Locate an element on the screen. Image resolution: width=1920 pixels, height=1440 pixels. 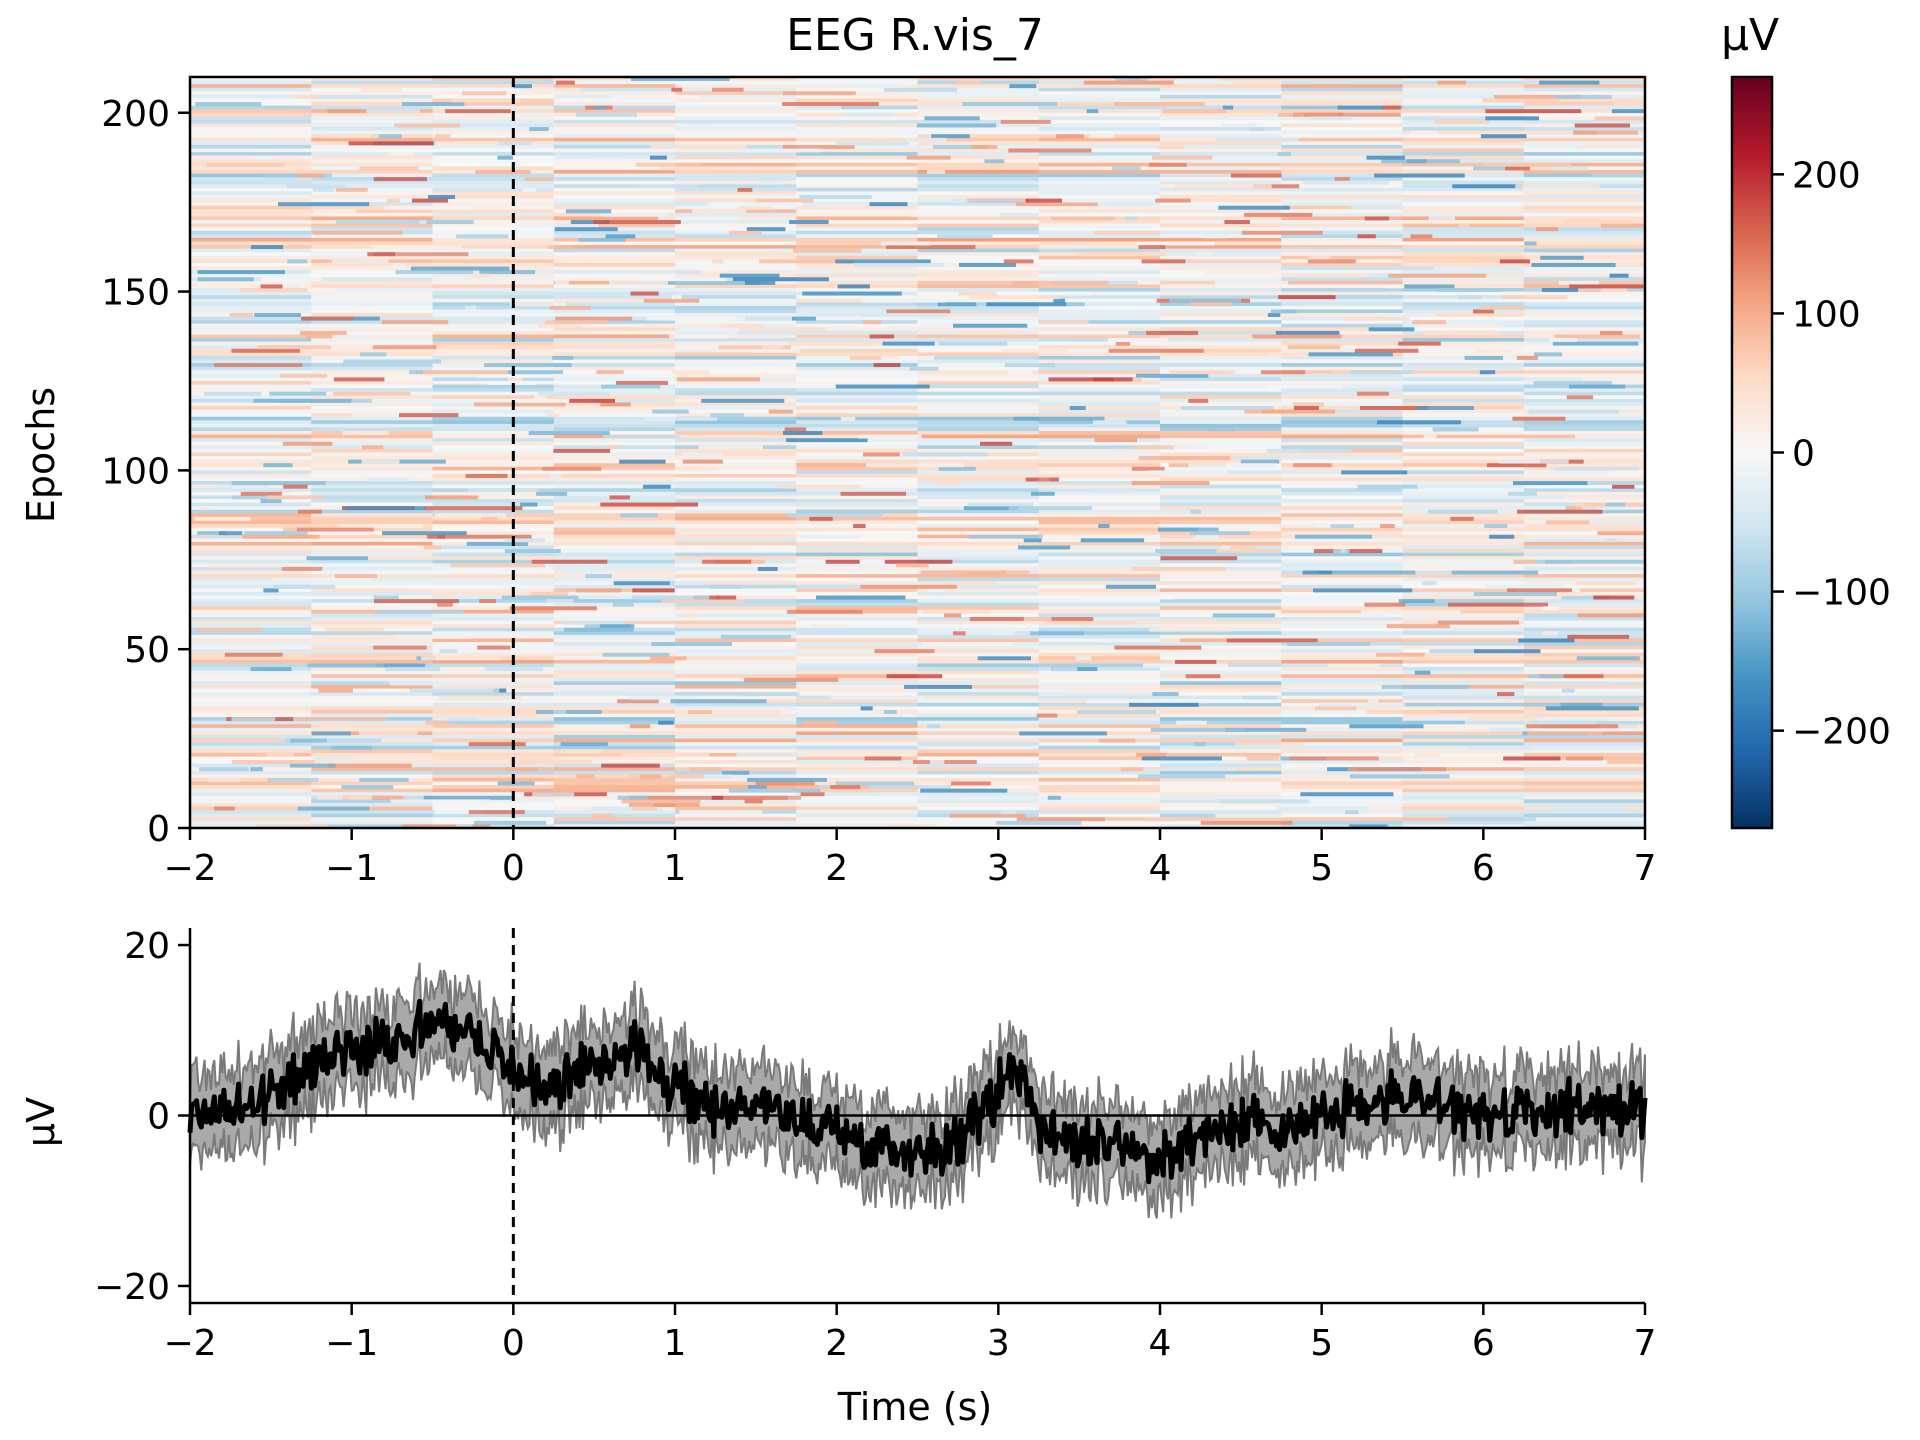
heatmap-x-tick-label: 2 is located at coordinates (836, 868).